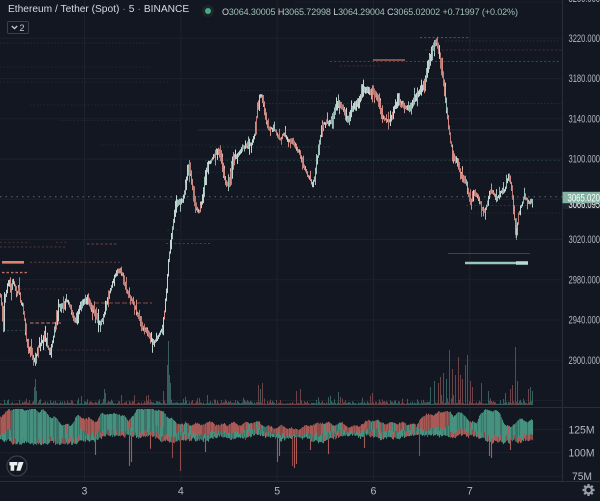  What do you see at coordinates (584, 199) in the screenshot?
I see `svg-text: 3065.020` at bounding box center [584, 199].